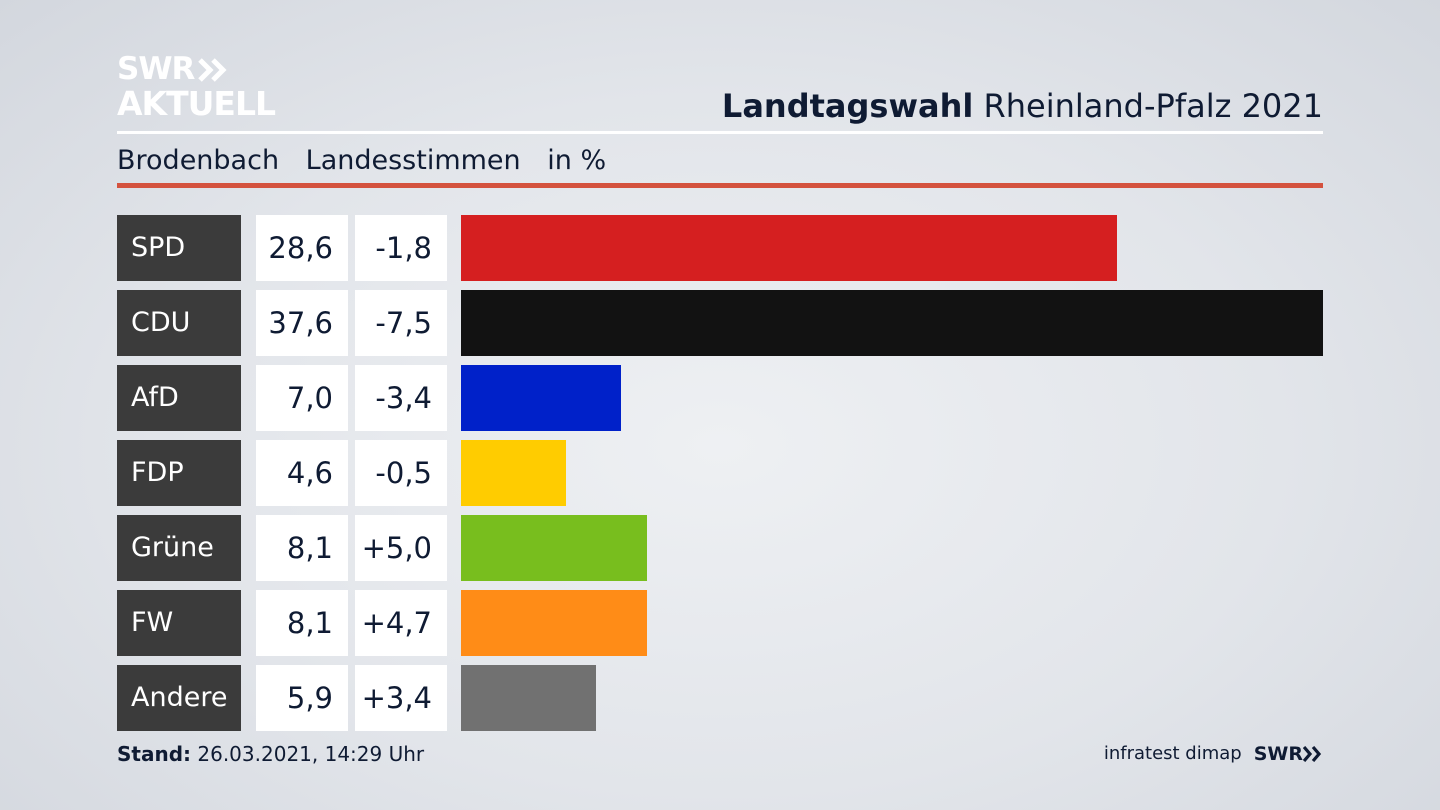 The image size is (1440, 810). What do you see at coordinates (179, 323) in the screenshot?
I see `party-label: CDU` at bounding box center [179, 323].